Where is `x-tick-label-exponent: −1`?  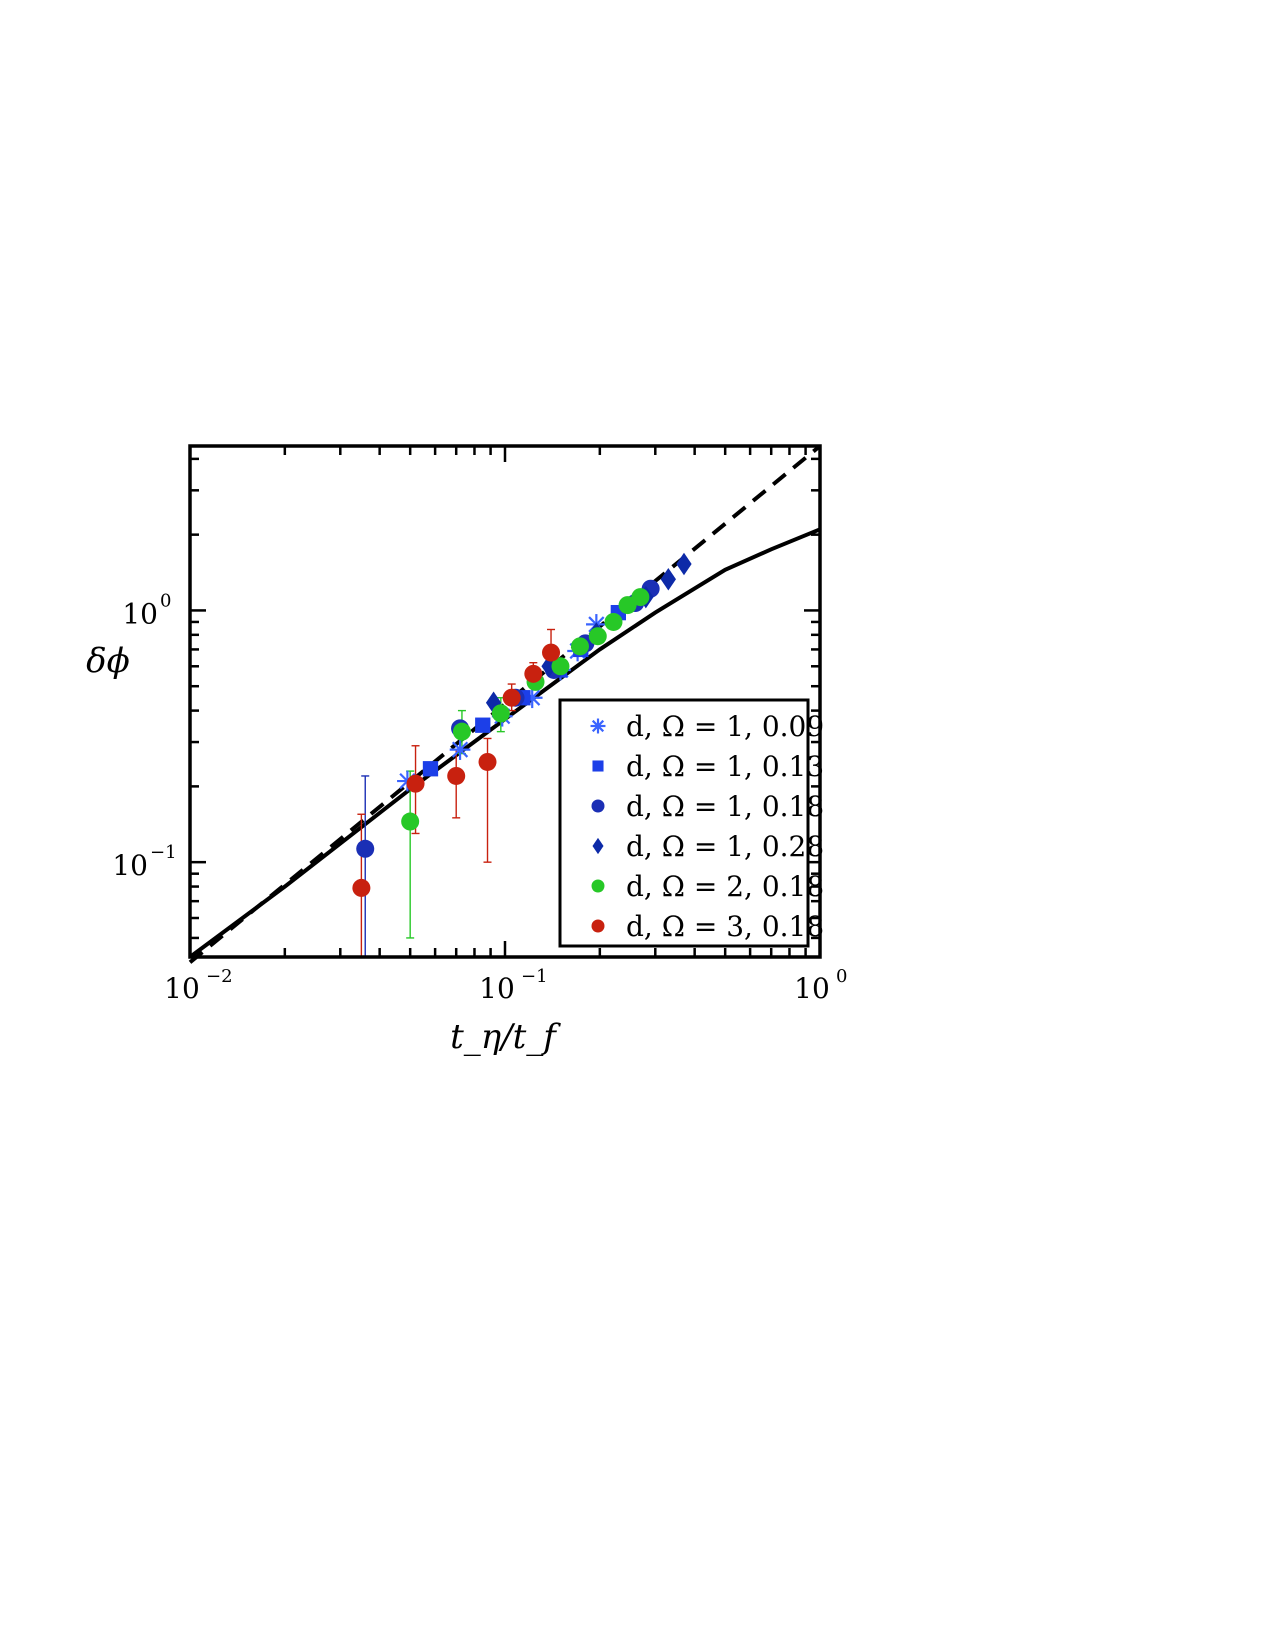 x-tick-label-exponent: −1 is located at coordinates (534, 976).